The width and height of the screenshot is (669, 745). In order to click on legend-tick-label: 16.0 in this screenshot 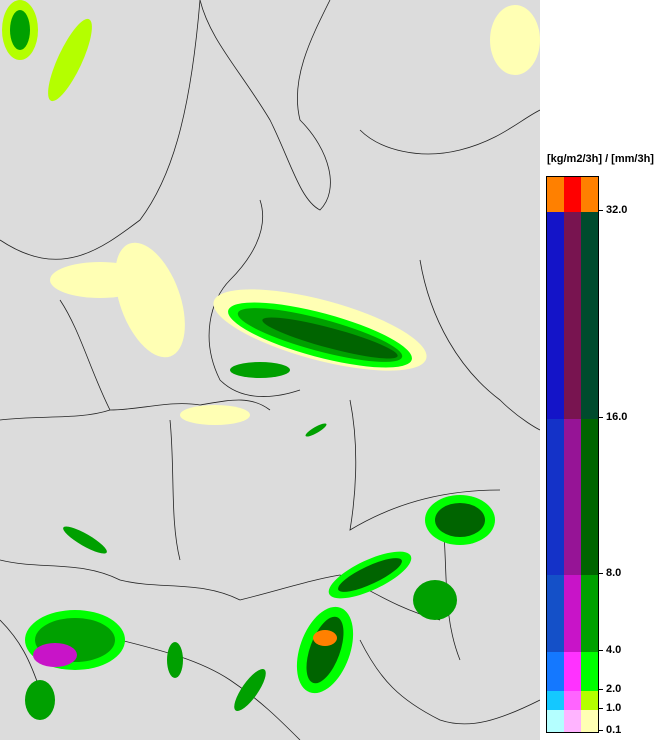, I will do `click(612, 417)`.